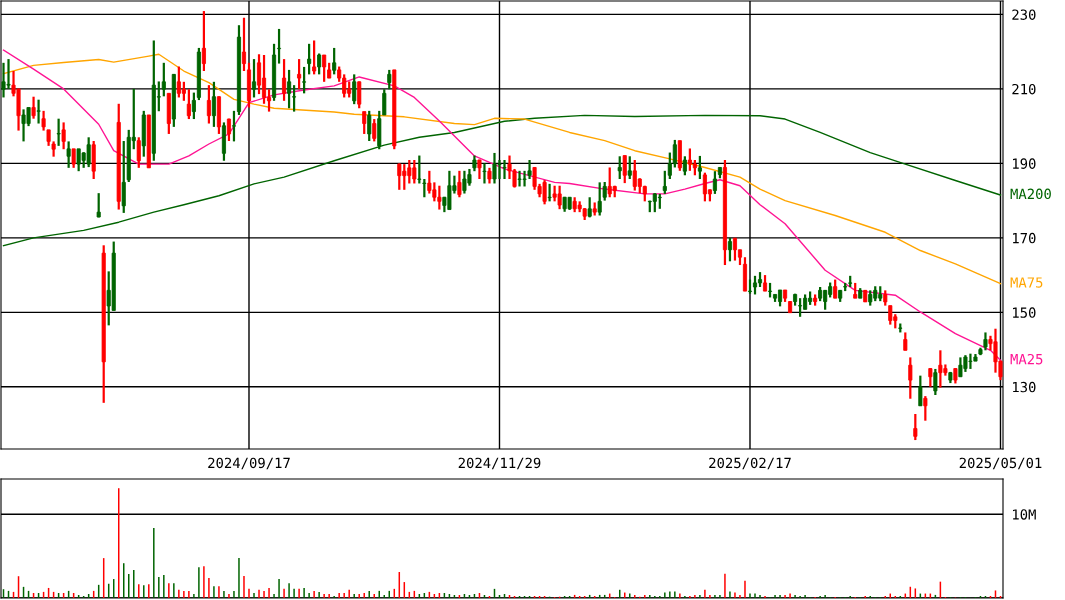  Describe the element at coordinates (1024, 14) in the screenshot. I see `y-tick-label: 230` at that location.